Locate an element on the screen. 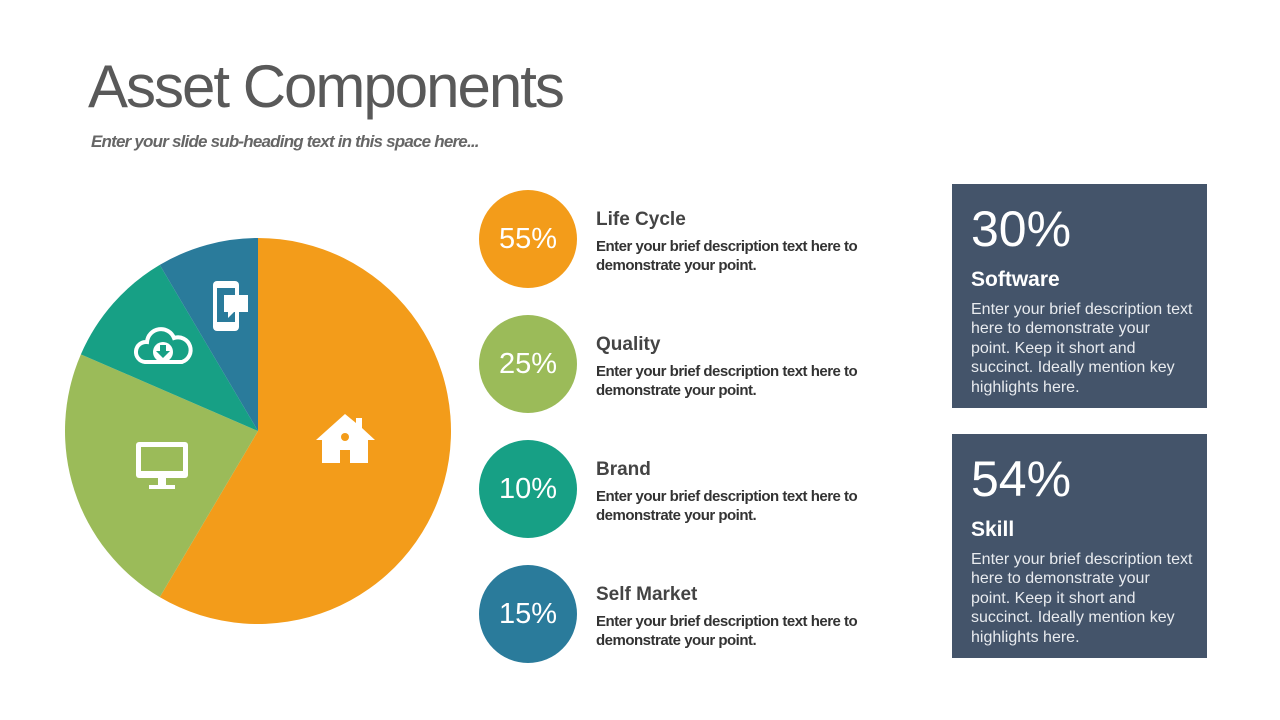  house-window is located at coordinates (345, 437).